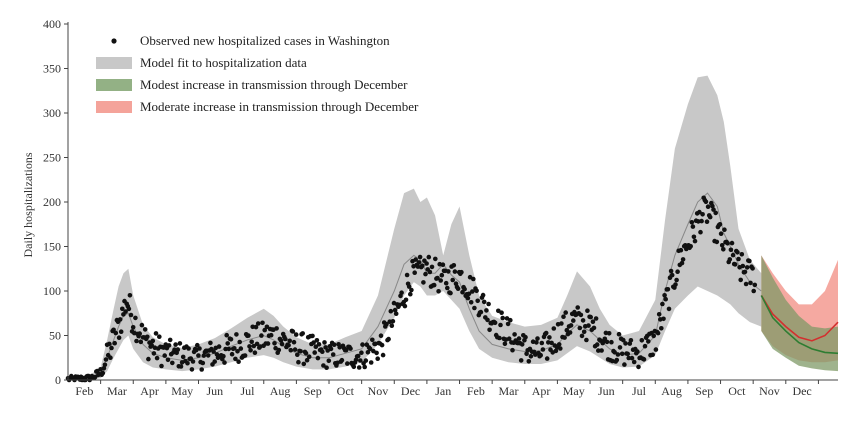  What do you see at coordinates (52, 291) in the screenshot?
I see `y-tick-label: 100` at bounding box center [52, 291].